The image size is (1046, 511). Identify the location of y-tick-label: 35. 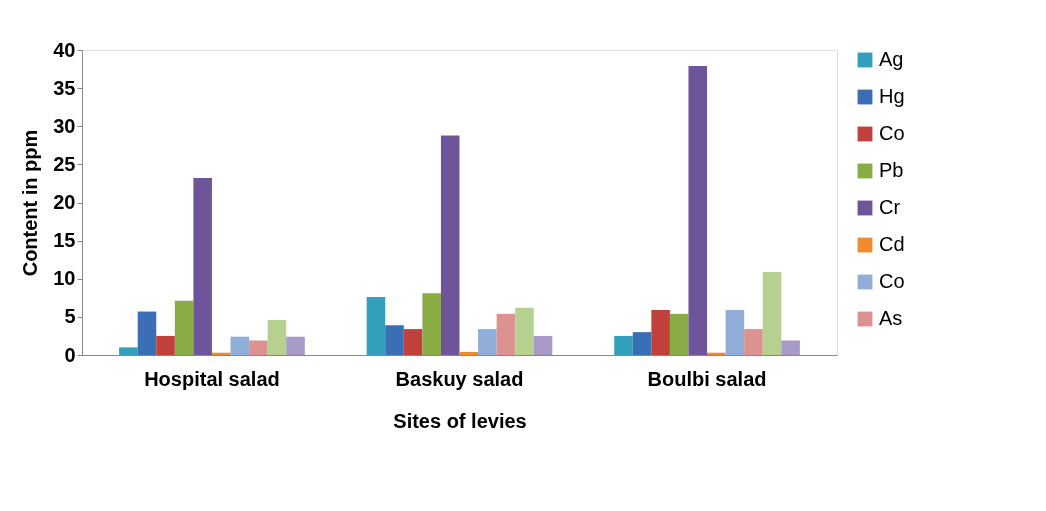
(64, 87).